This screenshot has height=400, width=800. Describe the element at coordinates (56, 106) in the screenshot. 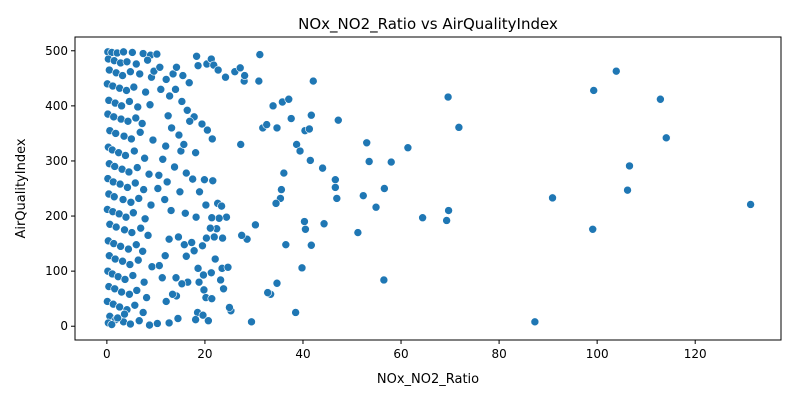

I see `y-tick-label: 400` at that location.